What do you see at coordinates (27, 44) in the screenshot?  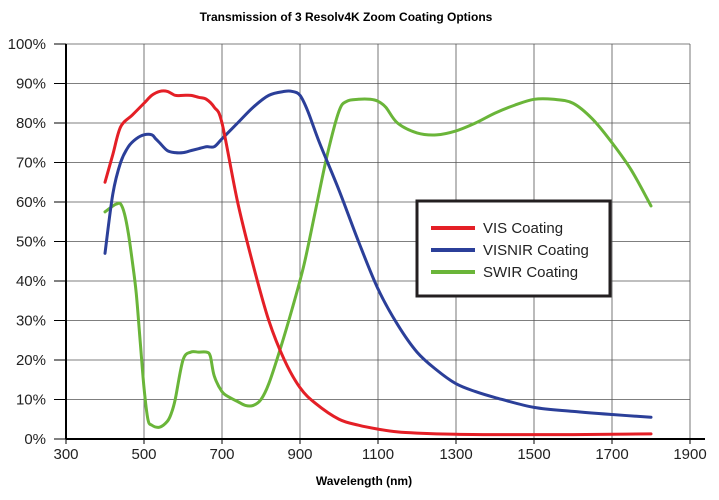 I see `y-tick-label: 100%` at bounding box center [27, 44].